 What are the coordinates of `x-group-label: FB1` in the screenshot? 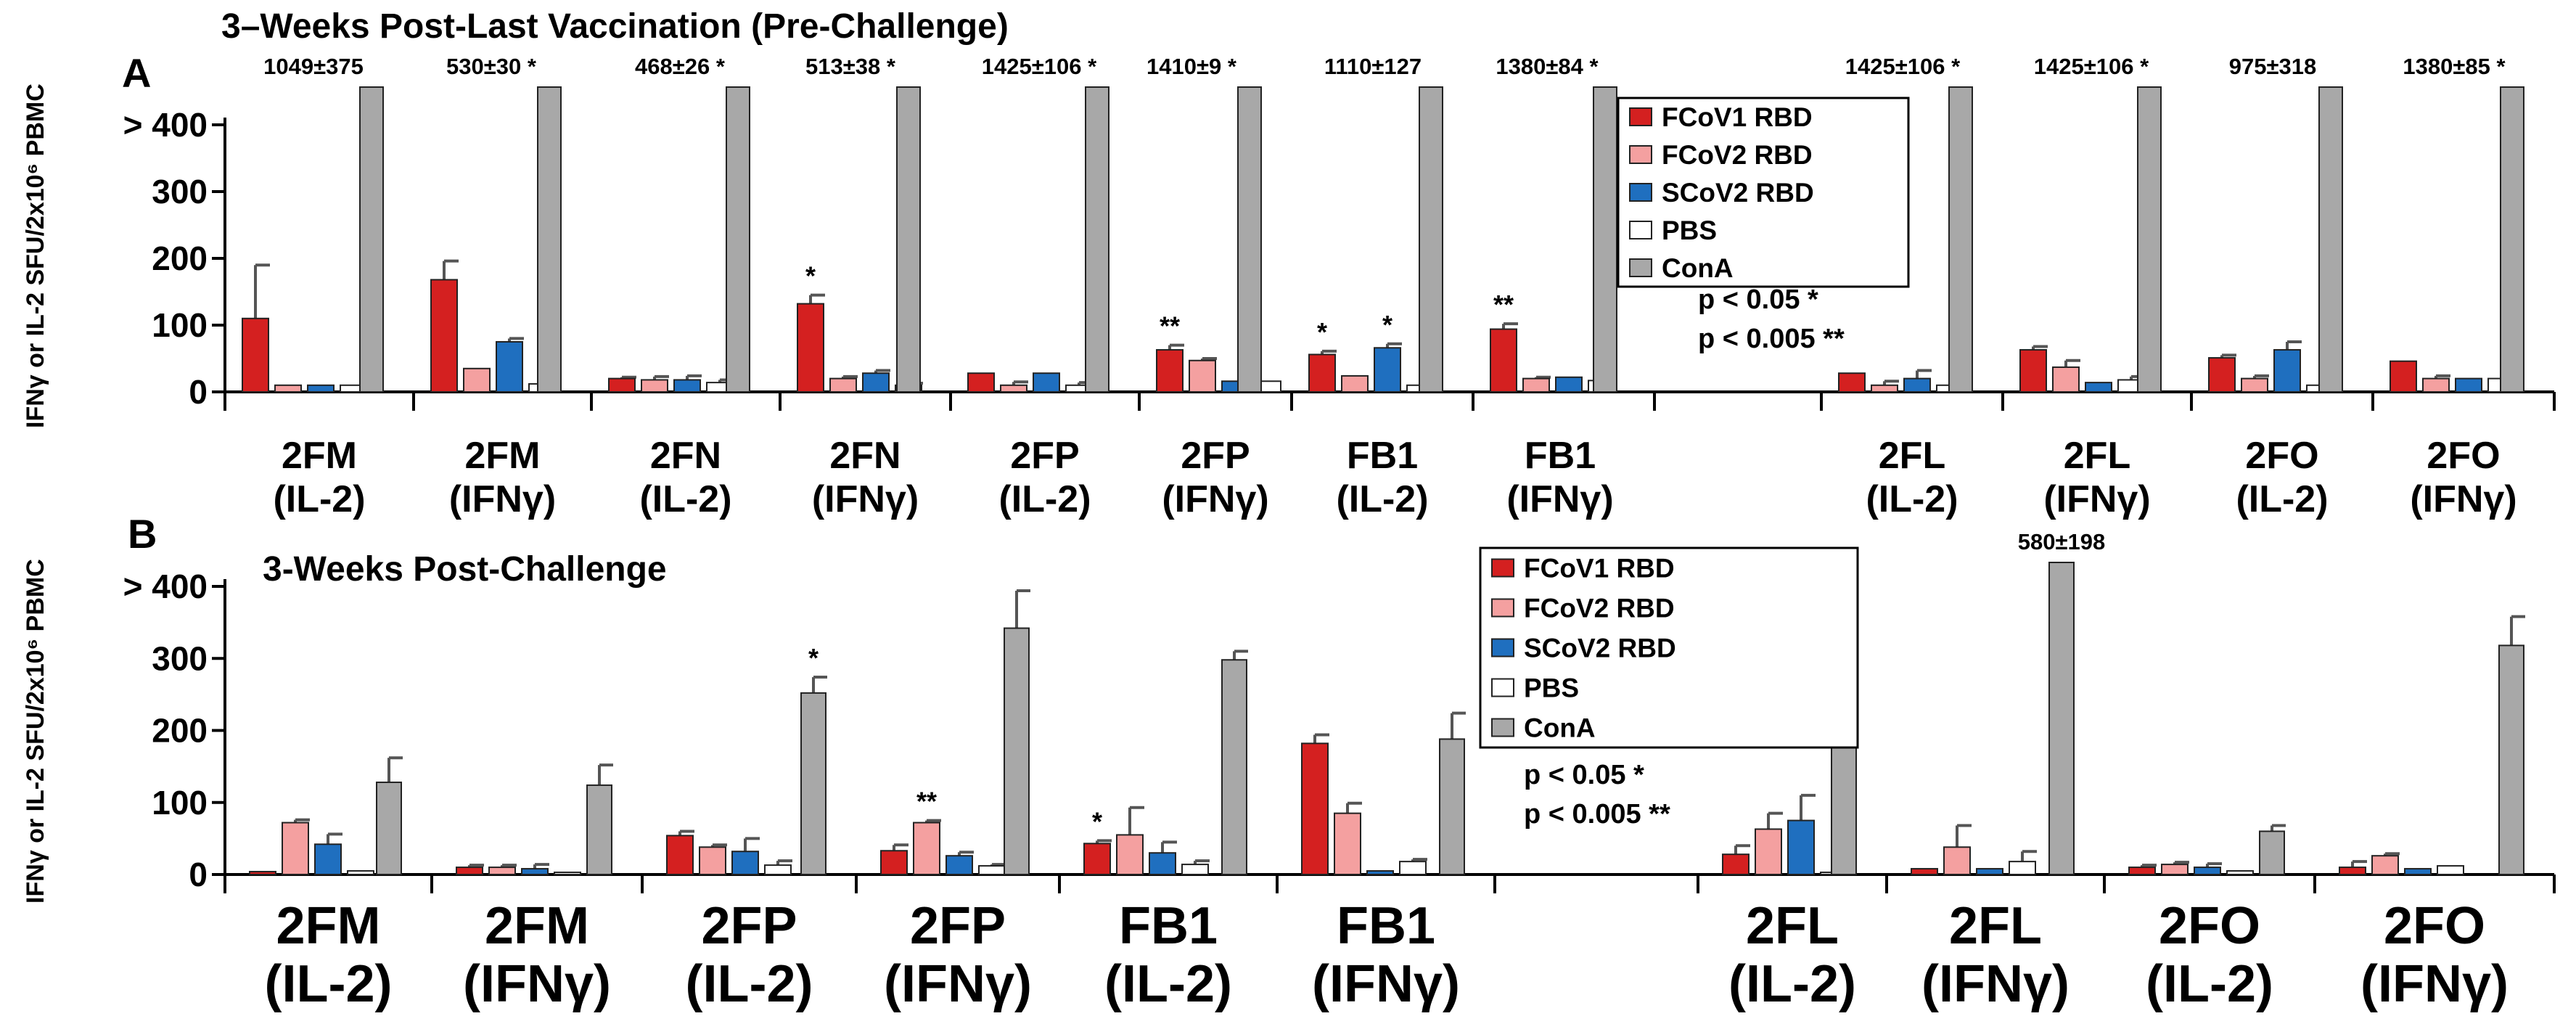 It's located at (1386, 926).